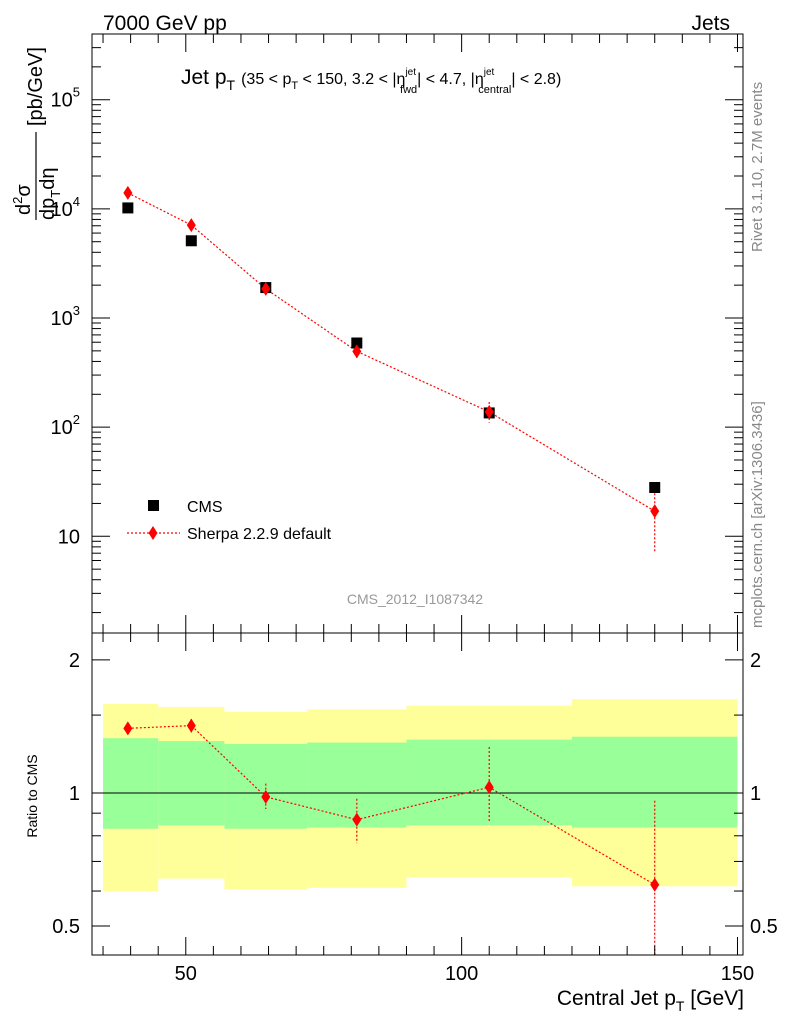  I want to click on svg-text: [pb/GeV], so click(36, 86).